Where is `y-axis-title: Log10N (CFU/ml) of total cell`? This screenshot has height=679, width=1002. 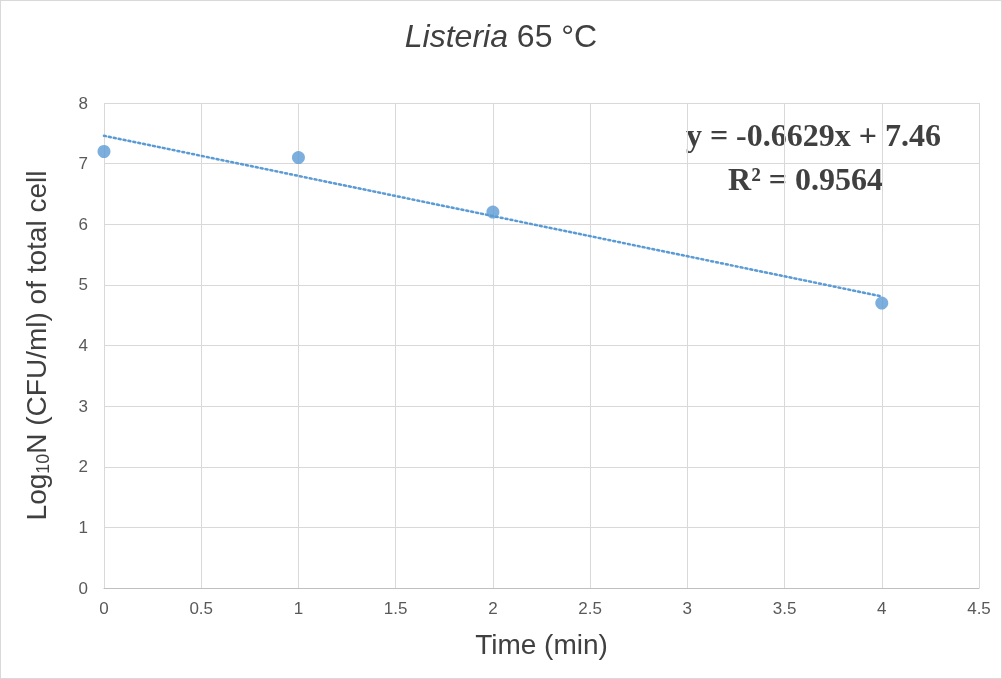 y-axis-title: Log10N (CFU/ml) of total cell is located at coordinates (36, 345).